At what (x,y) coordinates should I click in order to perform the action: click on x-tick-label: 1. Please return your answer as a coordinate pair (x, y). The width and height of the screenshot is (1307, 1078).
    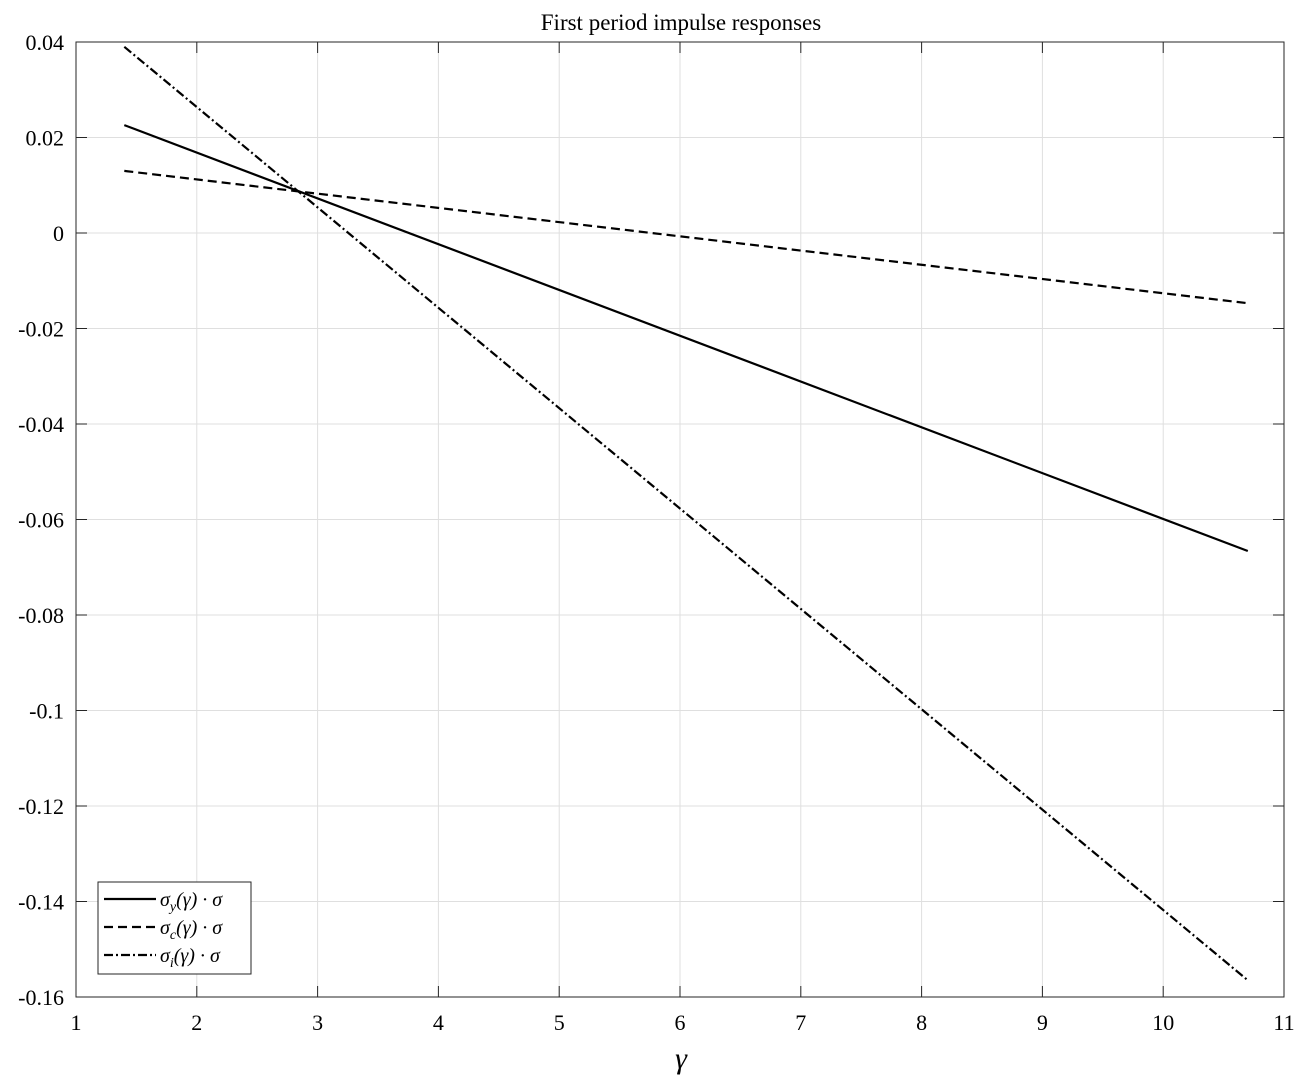
    Looking at the image, I should click on (76, 1022).